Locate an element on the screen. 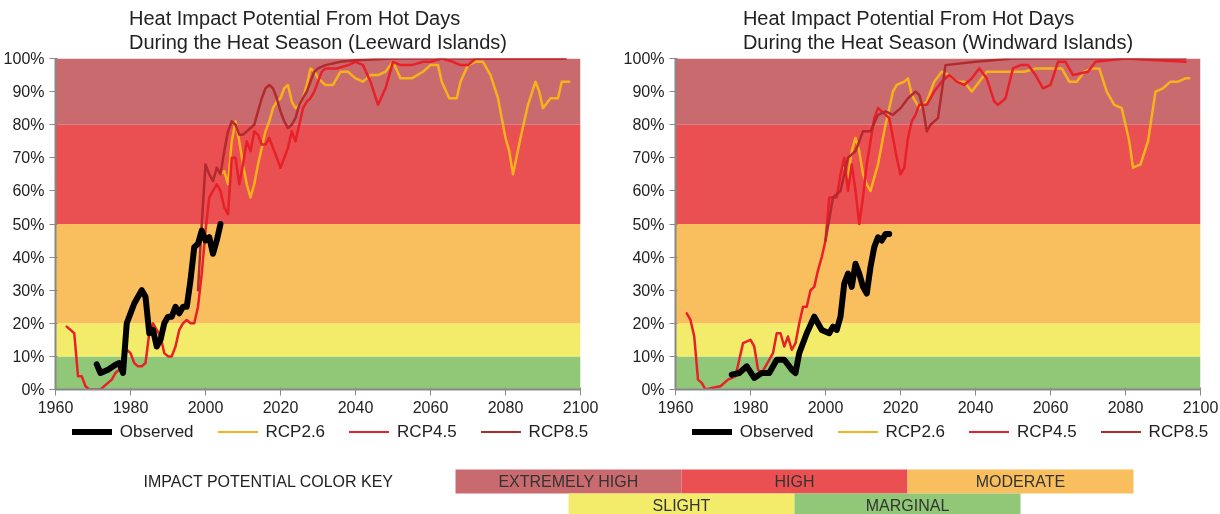 This screenshot has height=514, width=1220. category-label: MARGINAL is located at coordinates (907, 505).